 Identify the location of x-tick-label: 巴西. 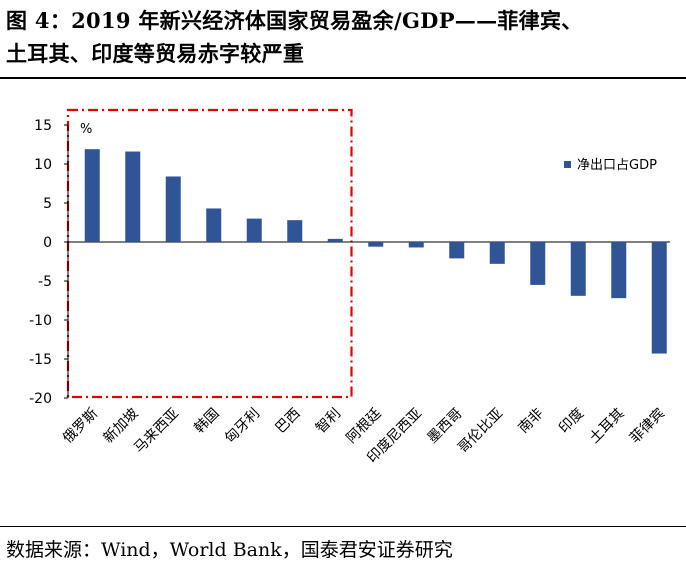
(287, 421).